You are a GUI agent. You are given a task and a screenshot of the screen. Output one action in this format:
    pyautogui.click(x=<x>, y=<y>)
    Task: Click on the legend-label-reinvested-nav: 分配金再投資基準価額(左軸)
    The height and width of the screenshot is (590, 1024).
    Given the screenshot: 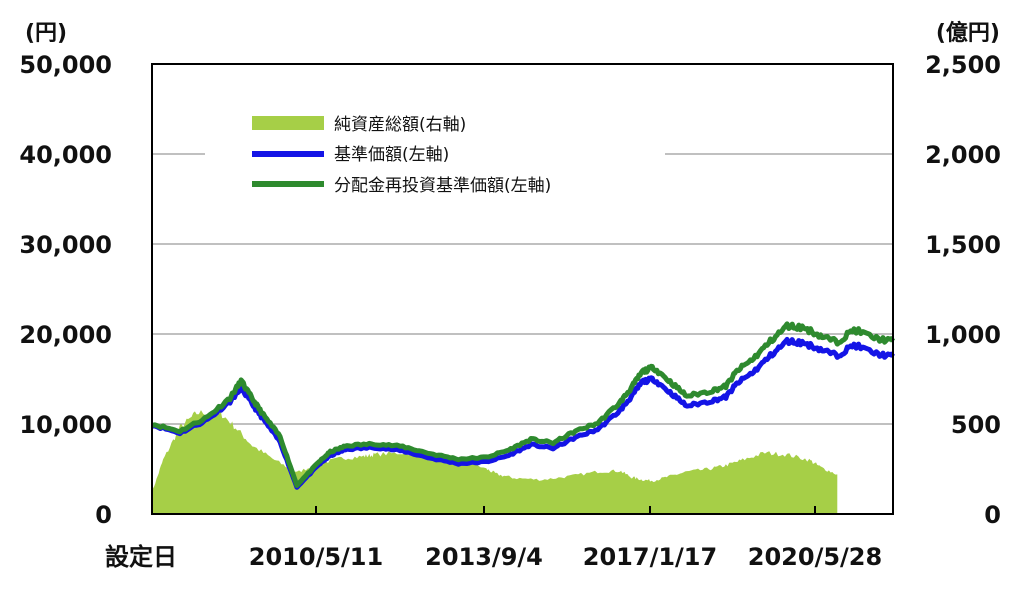 What is the action you would take?
    pyautogui.click(x=442, y=186)
    